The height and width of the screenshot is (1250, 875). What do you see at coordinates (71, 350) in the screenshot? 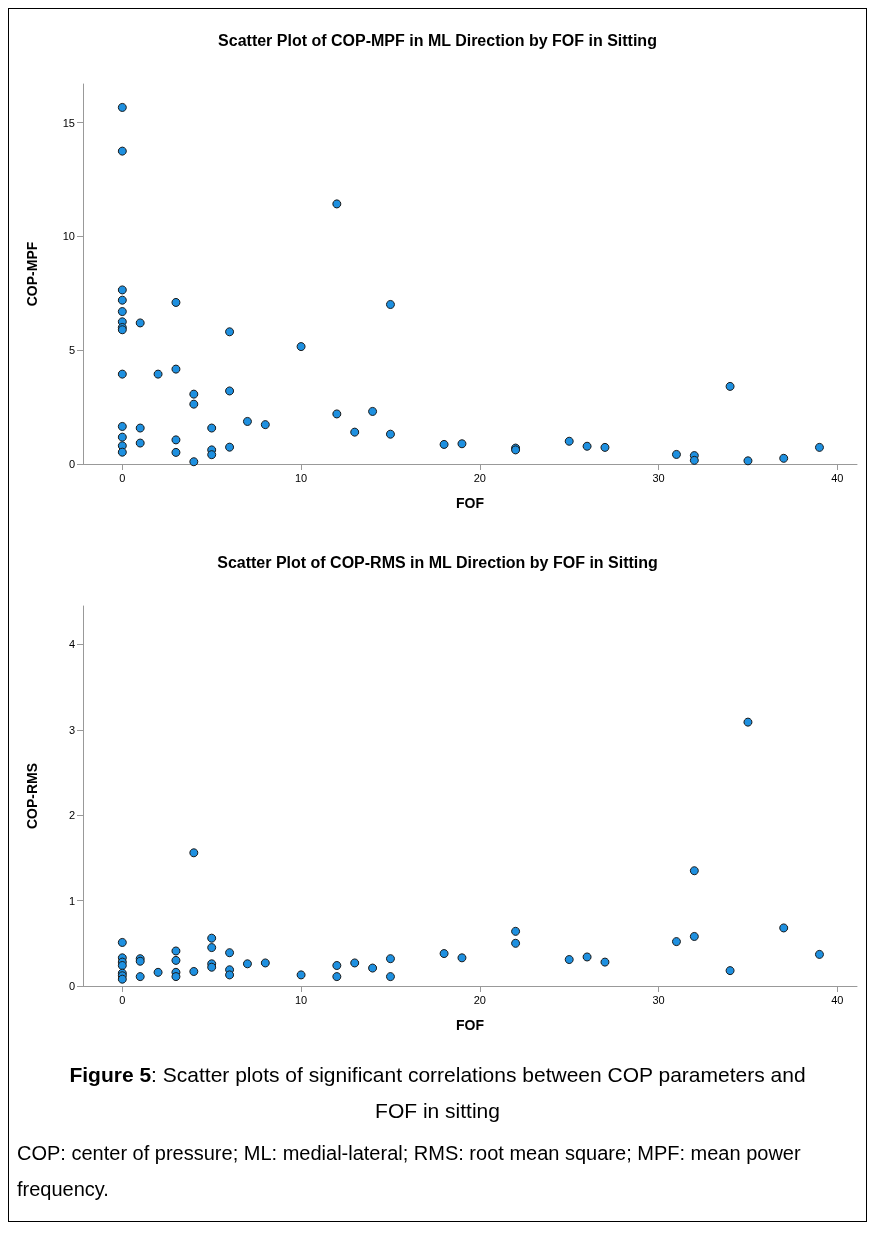
I see `y-tick-label: 5` at bounding box center [71, 350].